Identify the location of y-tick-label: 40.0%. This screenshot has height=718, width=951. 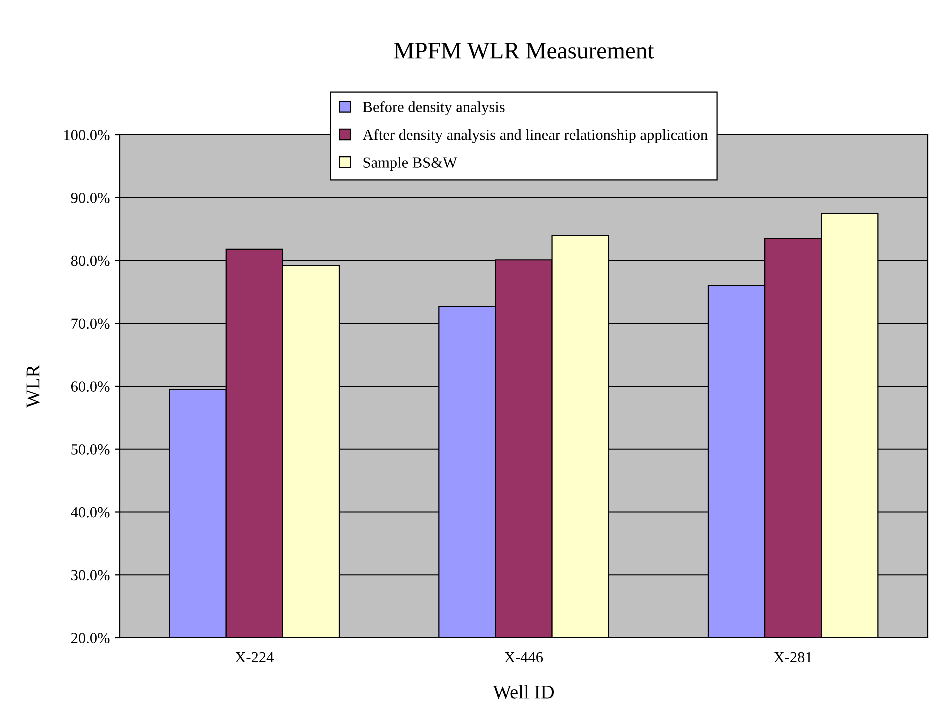
(90, 512).